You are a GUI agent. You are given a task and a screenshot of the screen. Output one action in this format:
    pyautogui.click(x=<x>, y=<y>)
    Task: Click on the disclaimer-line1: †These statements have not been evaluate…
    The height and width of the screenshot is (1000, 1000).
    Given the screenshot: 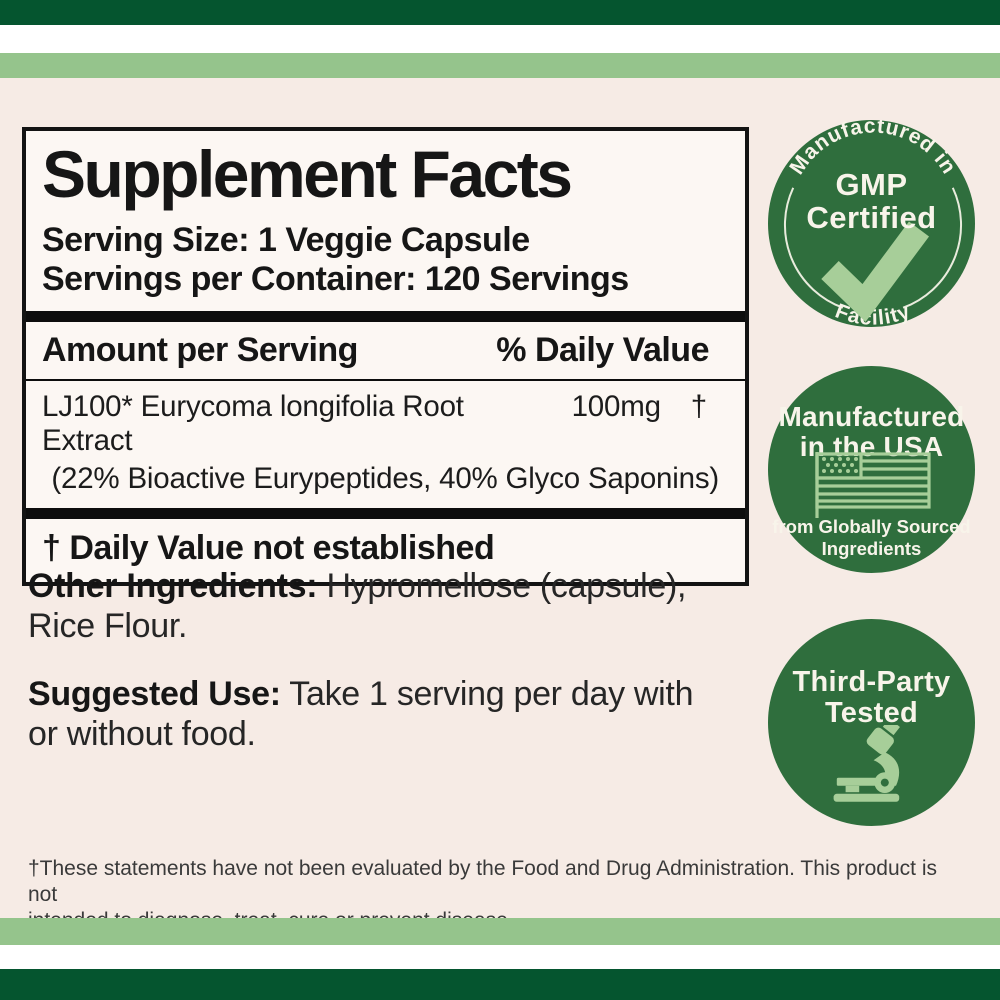 What is the action you would take?
    pyautogui.click(x=482, y=882)
    